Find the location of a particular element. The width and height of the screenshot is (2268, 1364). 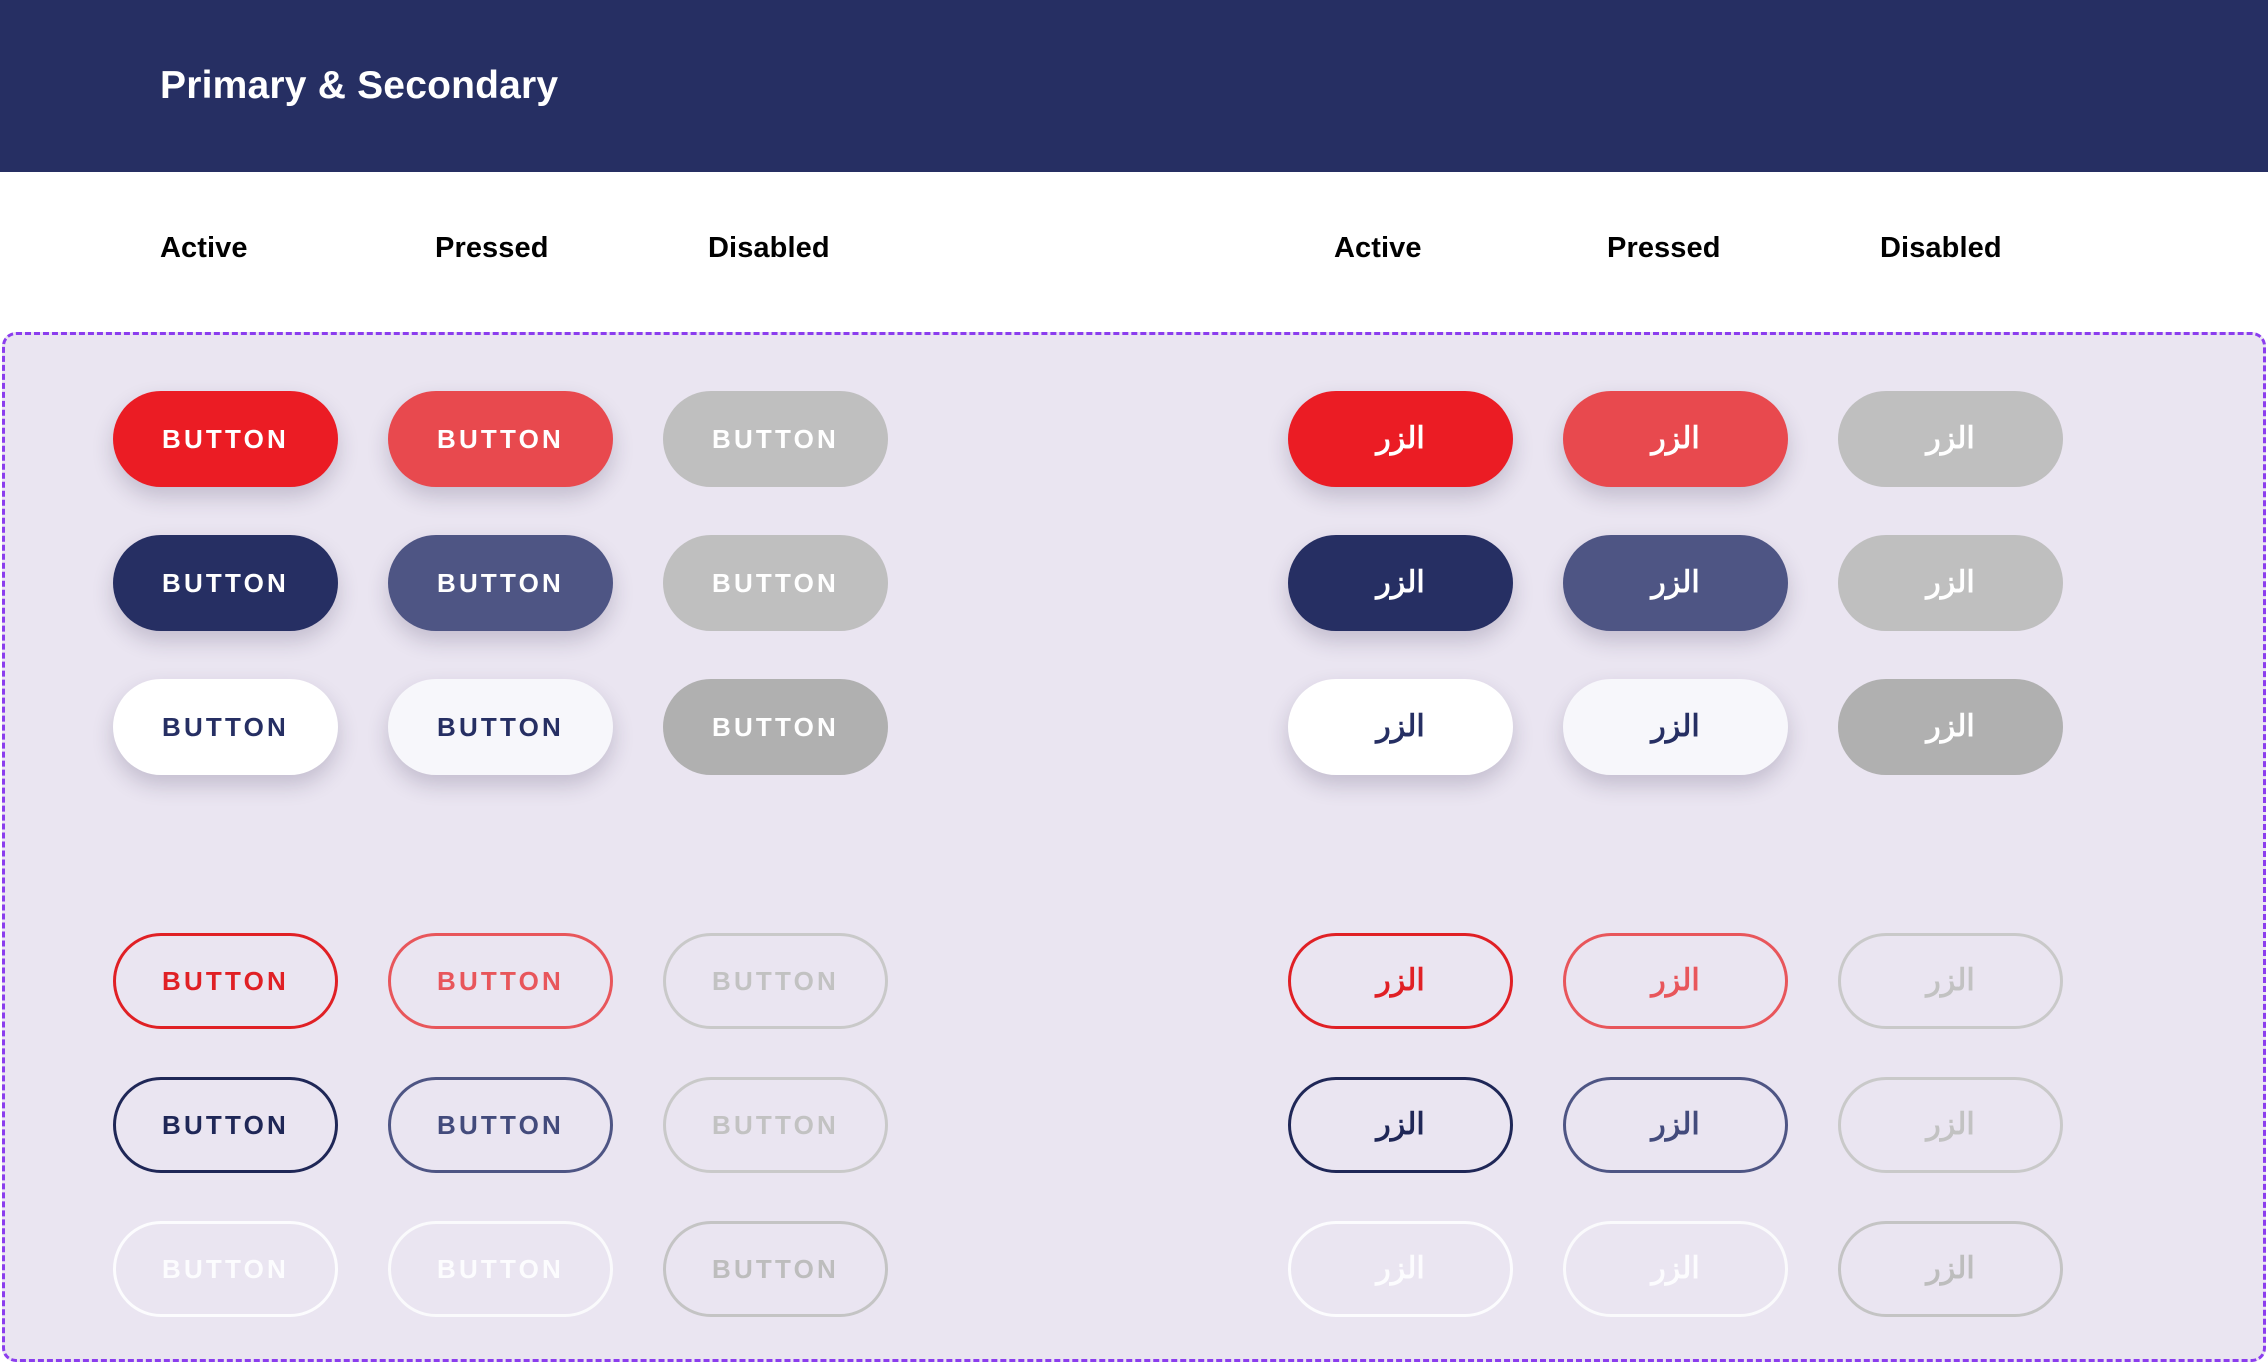

button-outlined-navy-arabic-pressed: الزر is located at coordinates (1675, 1125).